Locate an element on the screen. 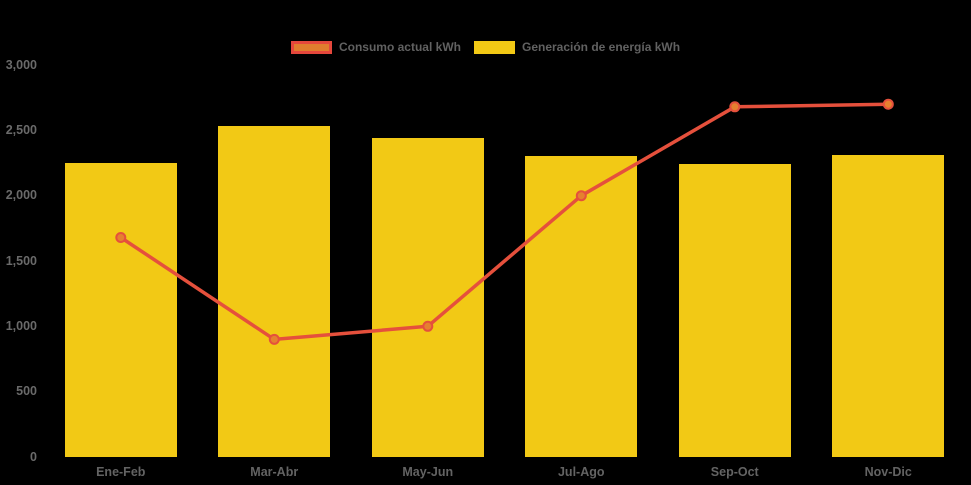 This screenshot has width=971, height=485. y-axis-tick-label: 3,000 is located at coordinates (21, 64).